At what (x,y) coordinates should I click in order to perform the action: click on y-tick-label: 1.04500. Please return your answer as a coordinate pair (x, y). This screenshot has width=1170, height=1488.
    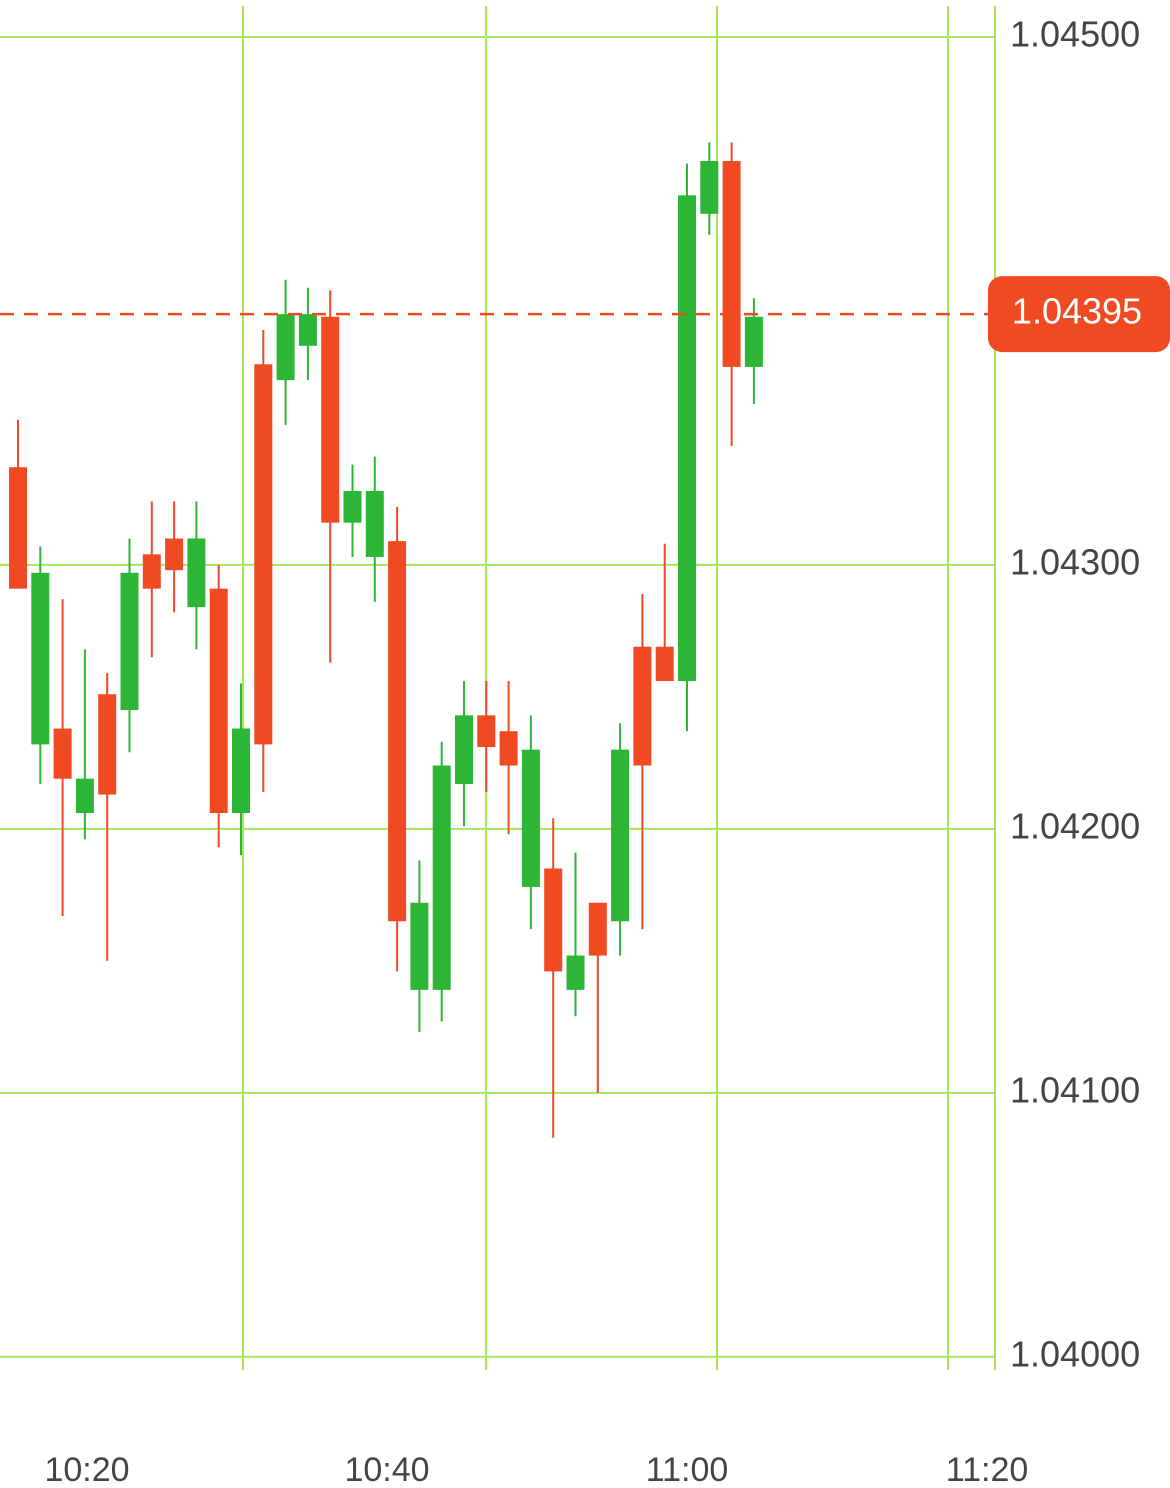
    Looking at the image, I should click on (1075, 33).